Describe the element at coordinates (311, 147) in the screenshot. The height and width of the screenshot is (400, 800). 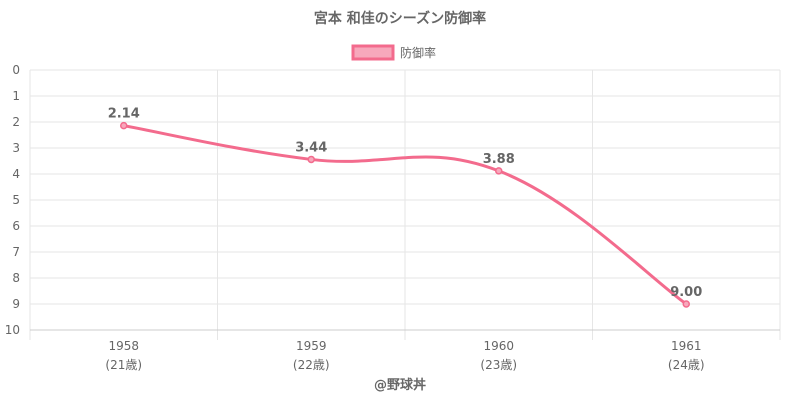
I see `data-label: 3.44` at that location.